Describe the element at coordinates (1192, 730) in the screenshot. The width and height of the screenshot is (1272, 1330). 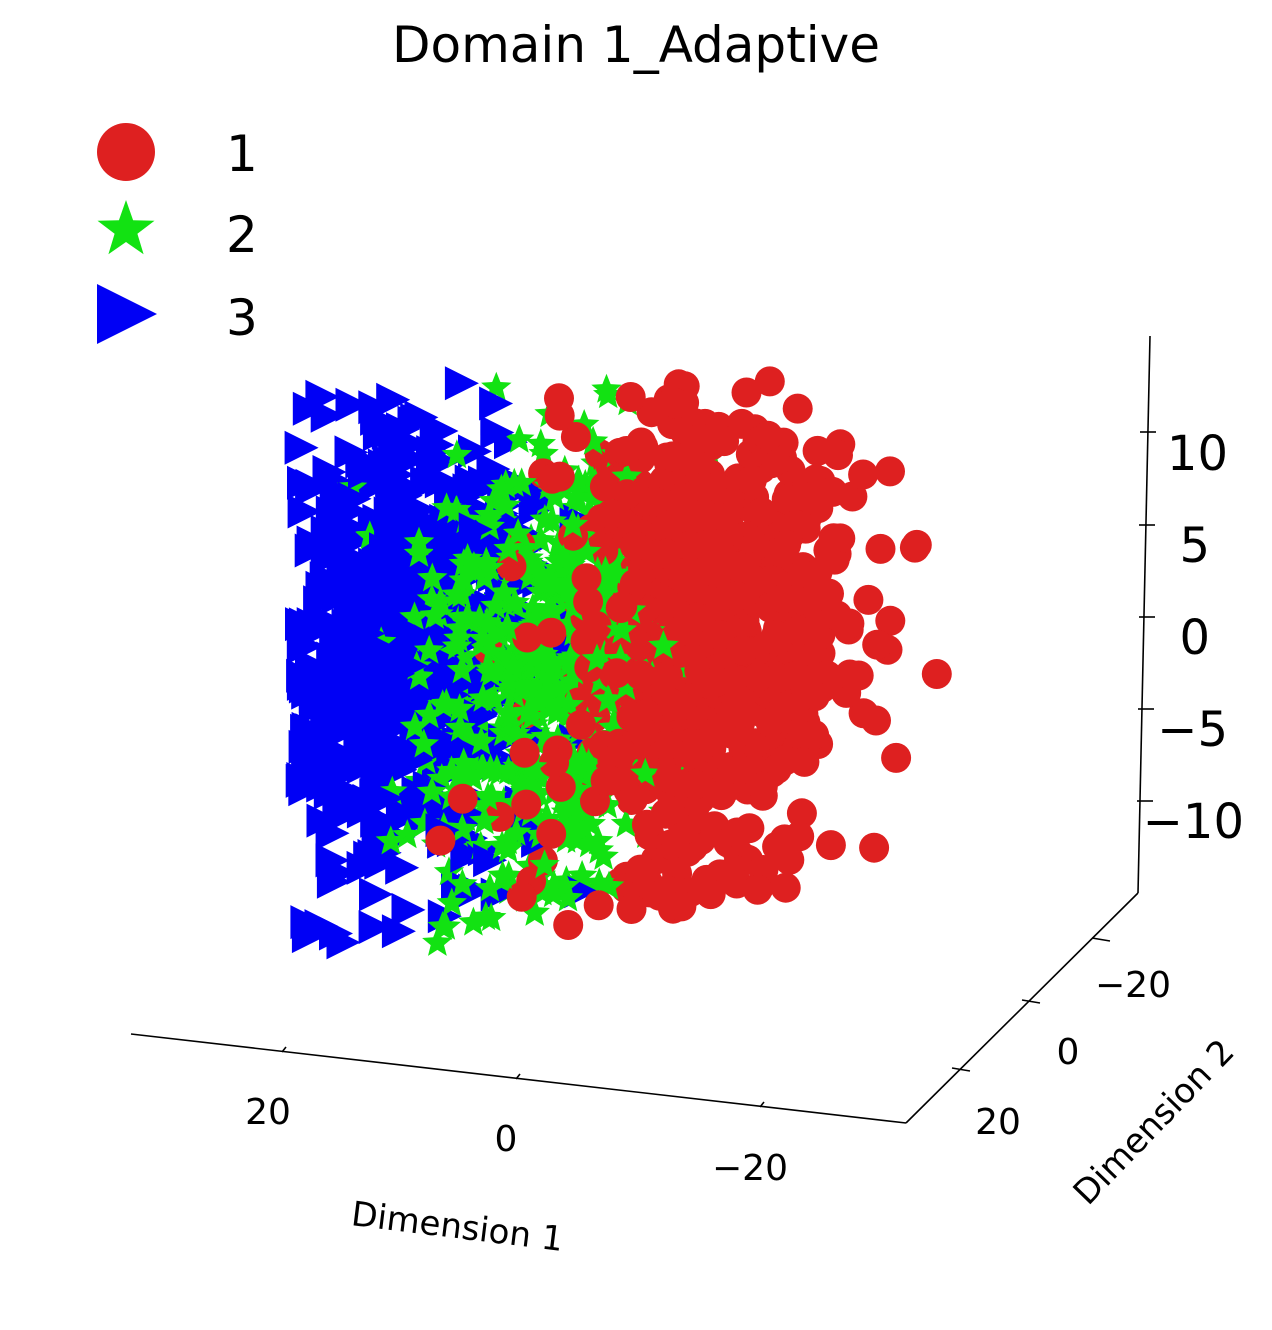
I see `z-tick-label: −5` at that location.